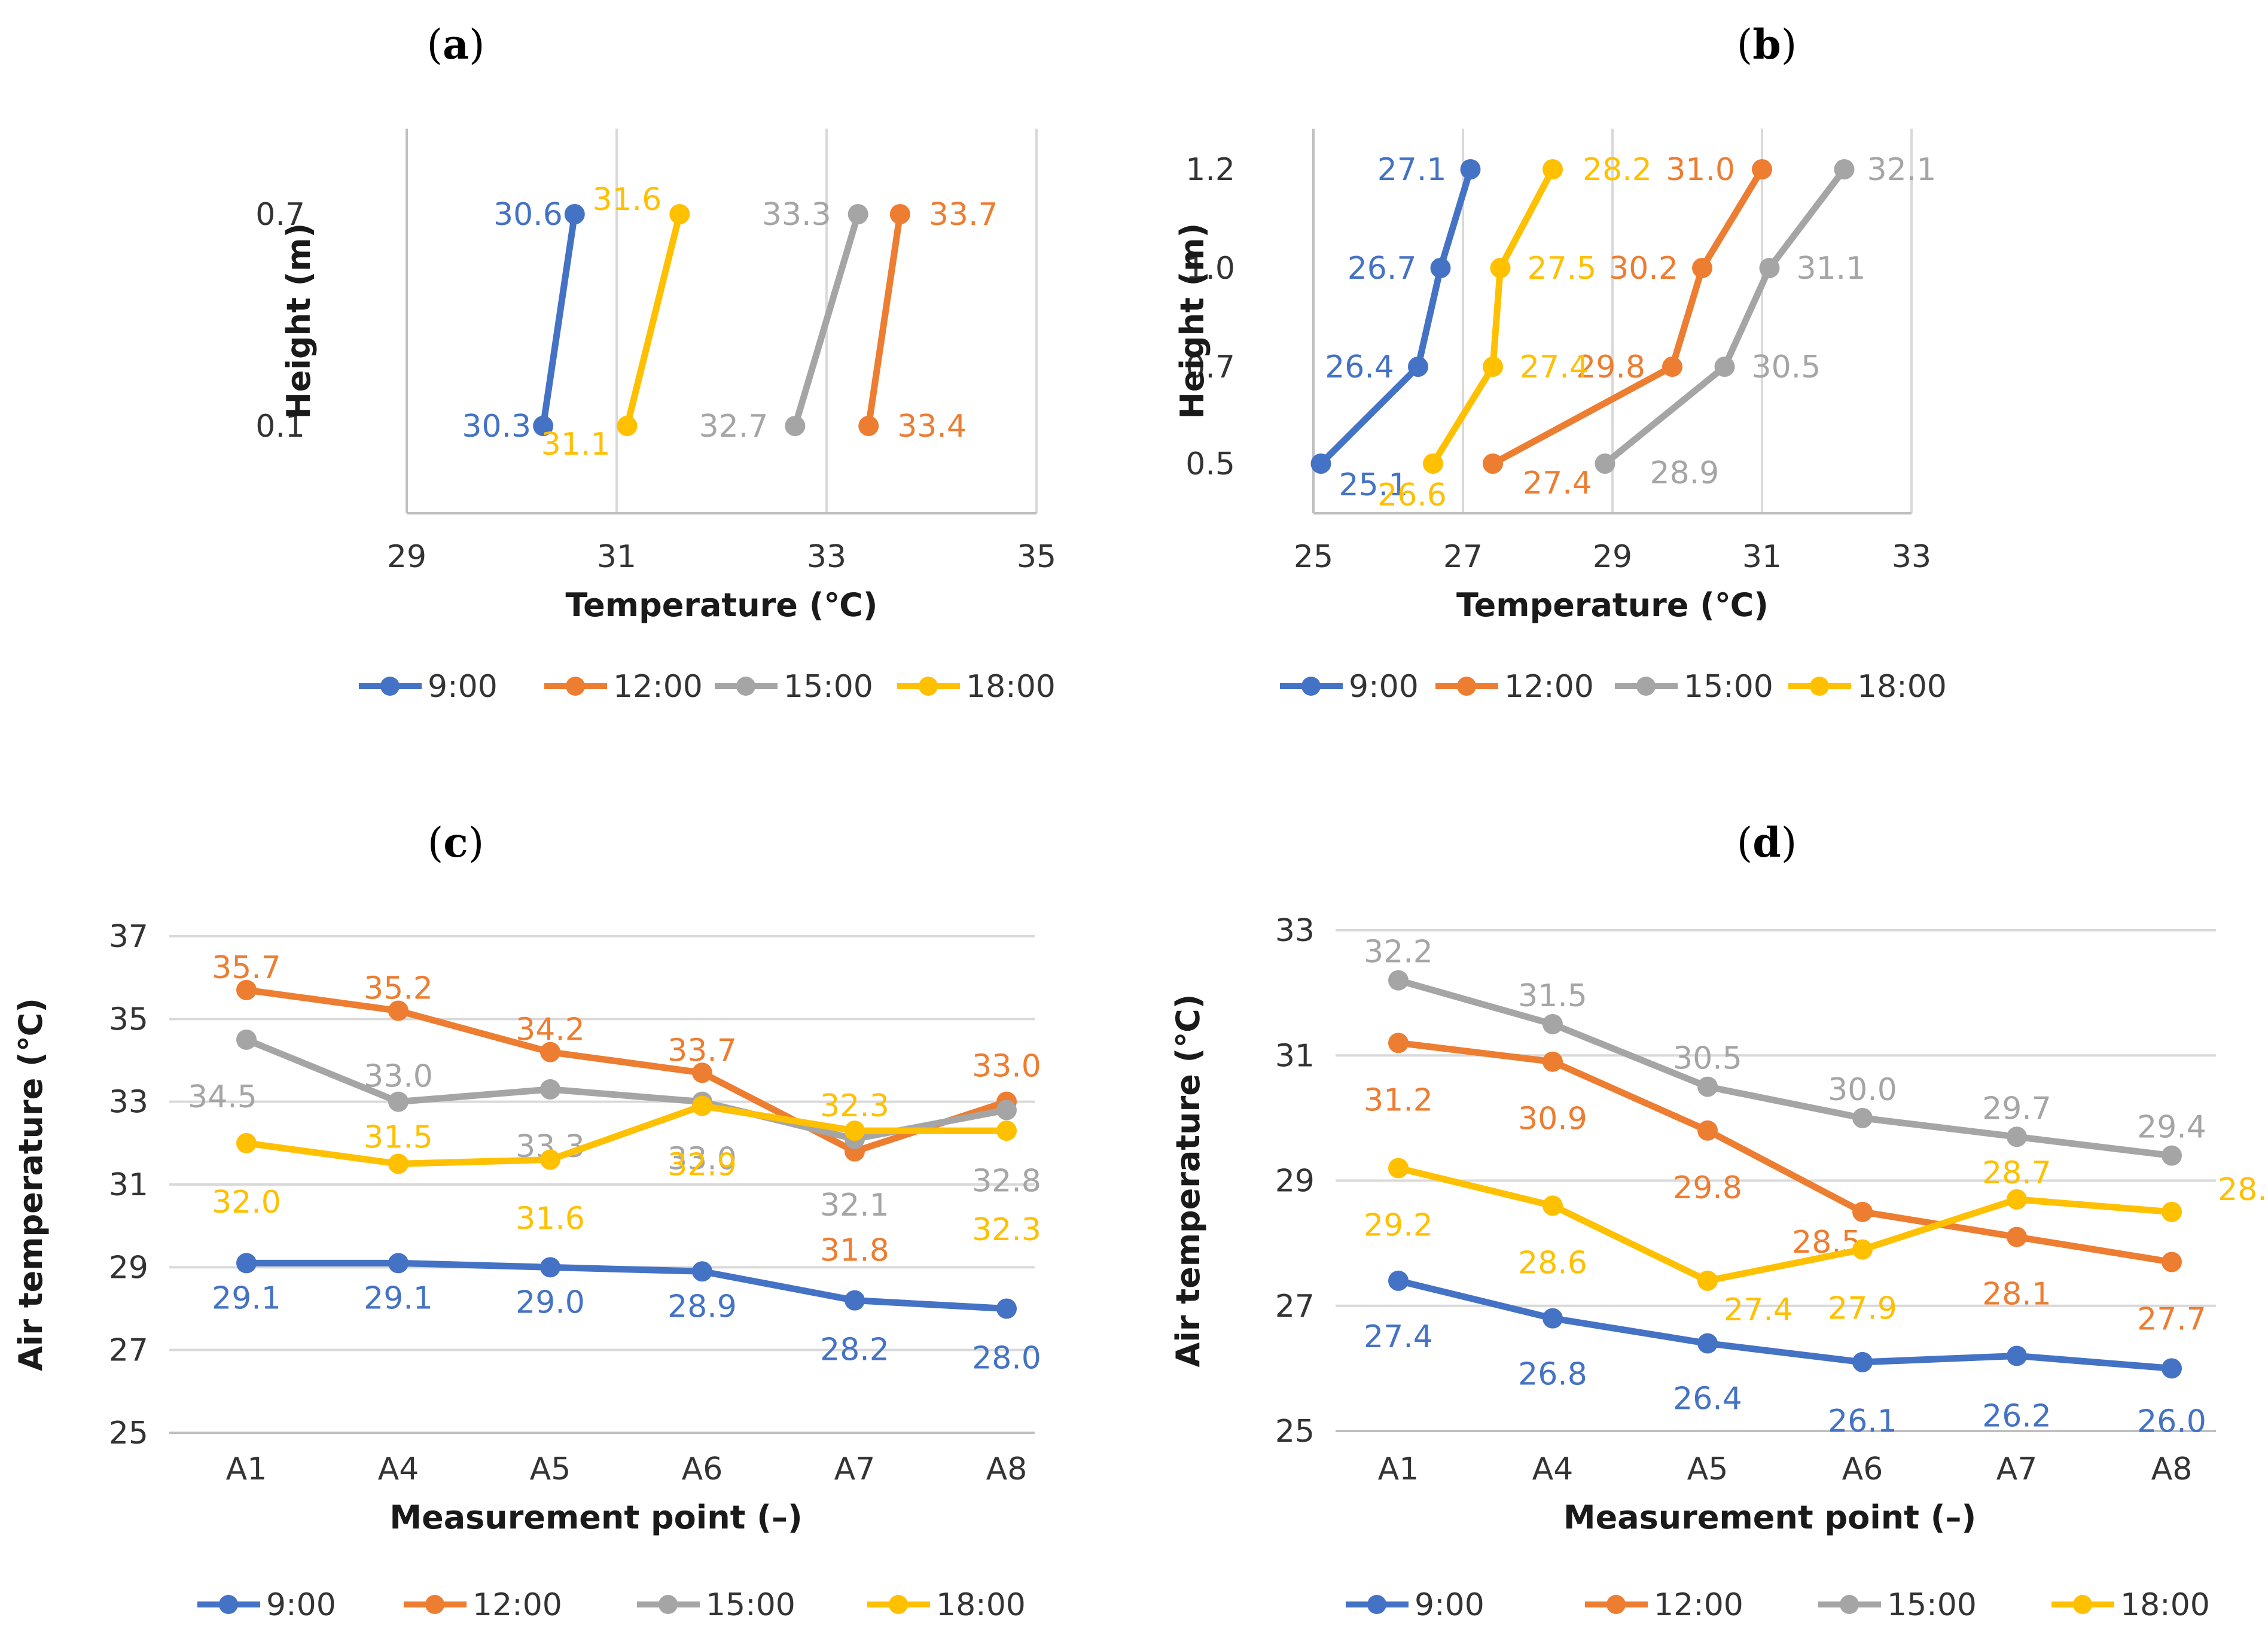 The width and height of the screenshot is (2268, 1629). What do you see at coordinates (1610, 367) in the screenshot?
I see `data-label-1200: 29.8` at bounding box center [1610, 367].